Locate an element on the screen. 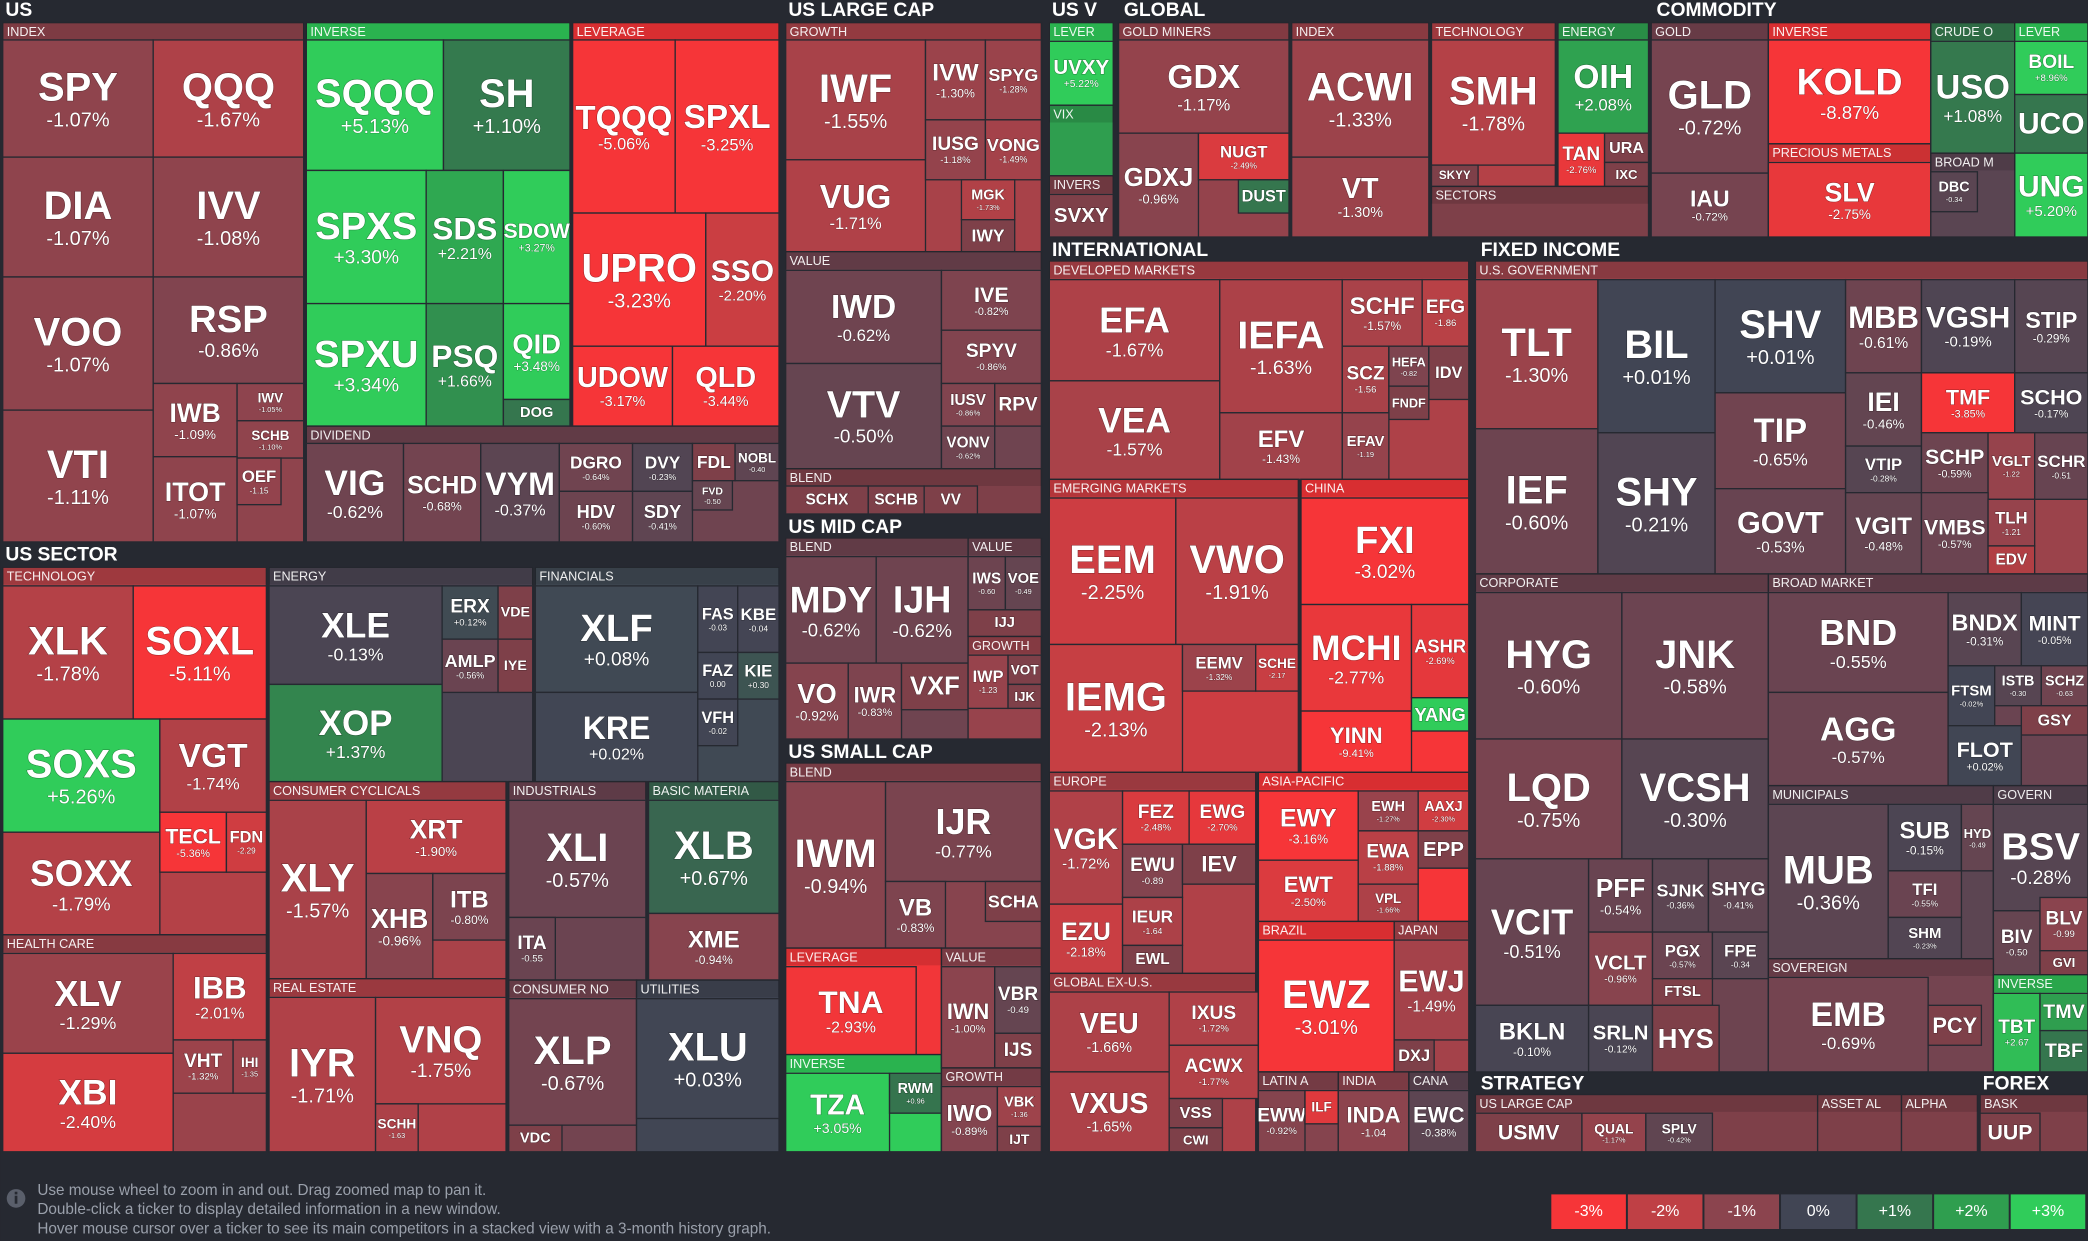 The image size is (2088, 1241). tile: VONV-0.62% is located at coordinates (968, 447).